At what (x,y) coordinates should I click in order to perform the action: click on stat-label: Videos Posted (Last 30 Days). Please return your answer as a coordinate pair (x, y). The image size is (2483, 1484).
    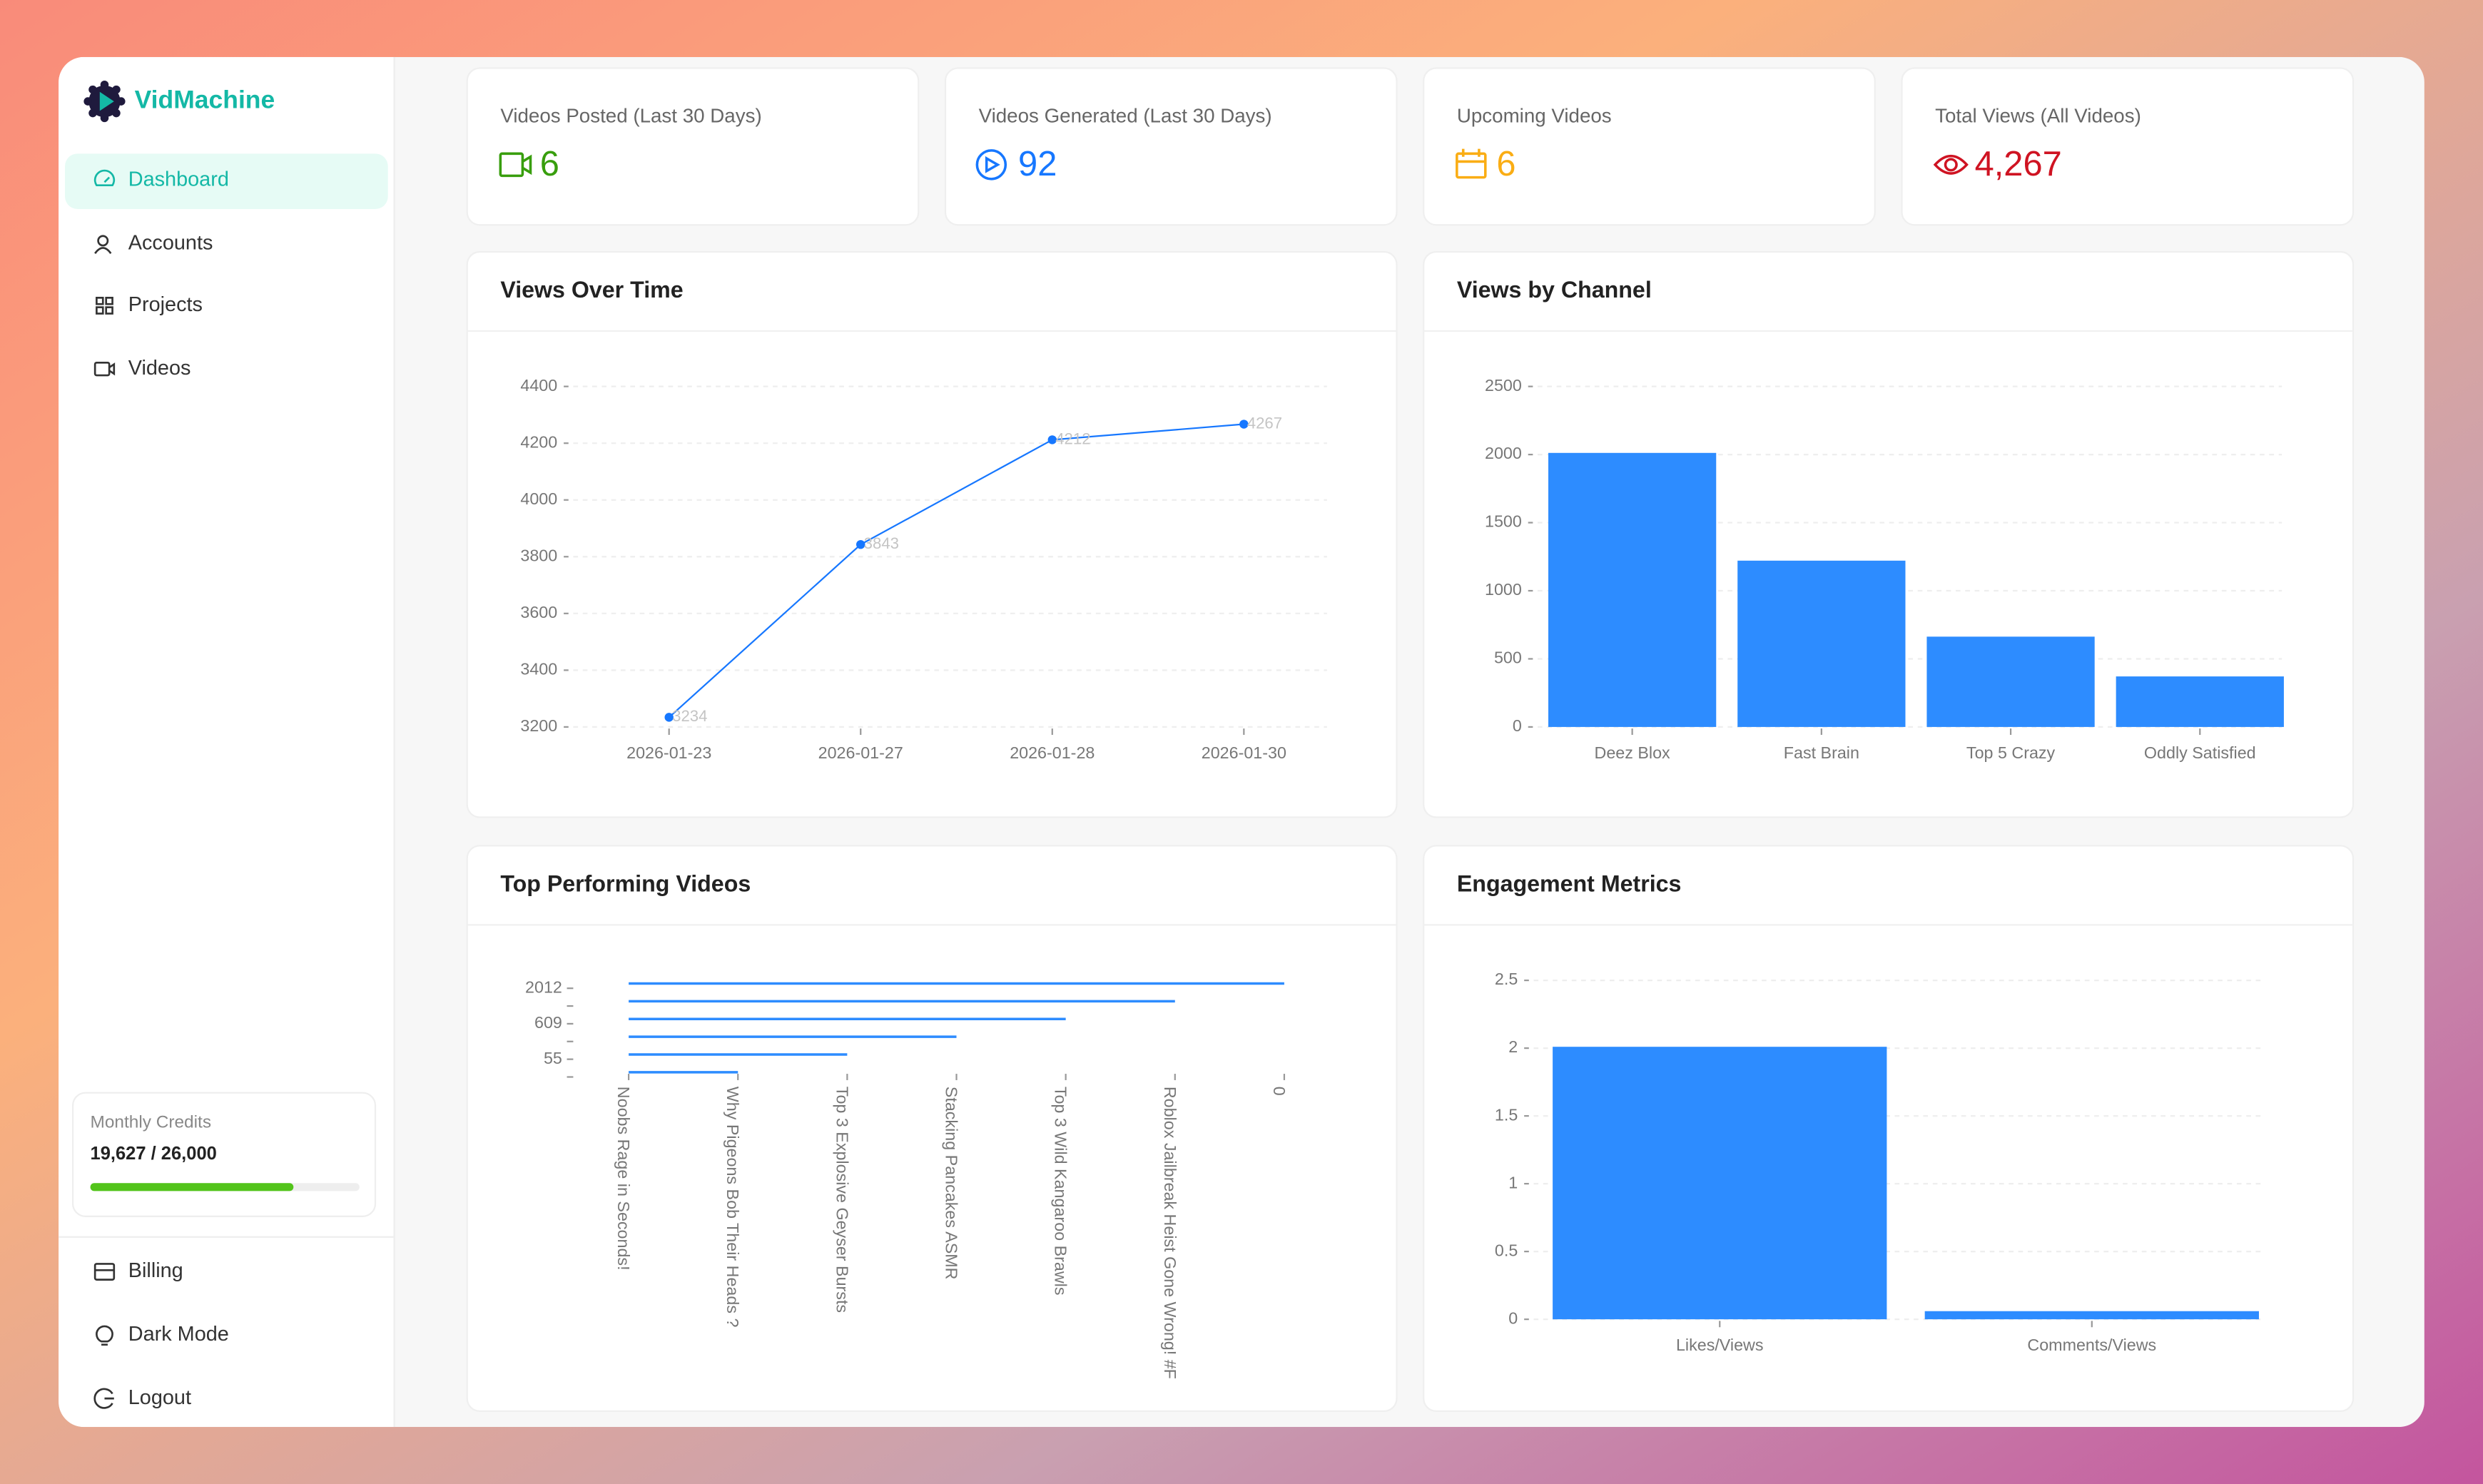
    Looking at the image, I should click on (630, 116).